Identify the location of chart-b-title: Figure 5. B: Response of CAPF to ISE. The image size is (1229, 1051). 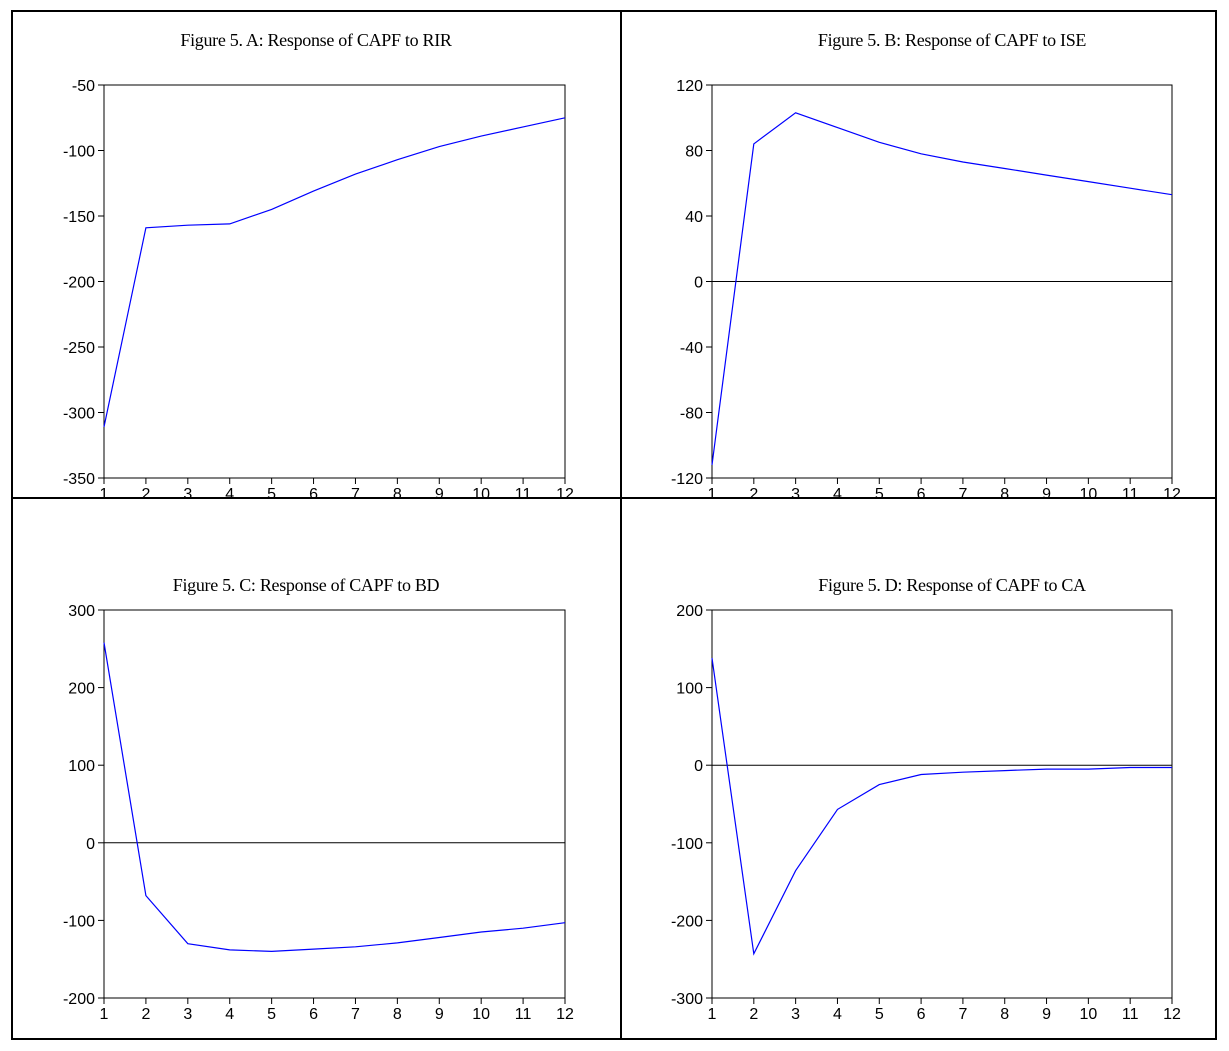
(952, 40).